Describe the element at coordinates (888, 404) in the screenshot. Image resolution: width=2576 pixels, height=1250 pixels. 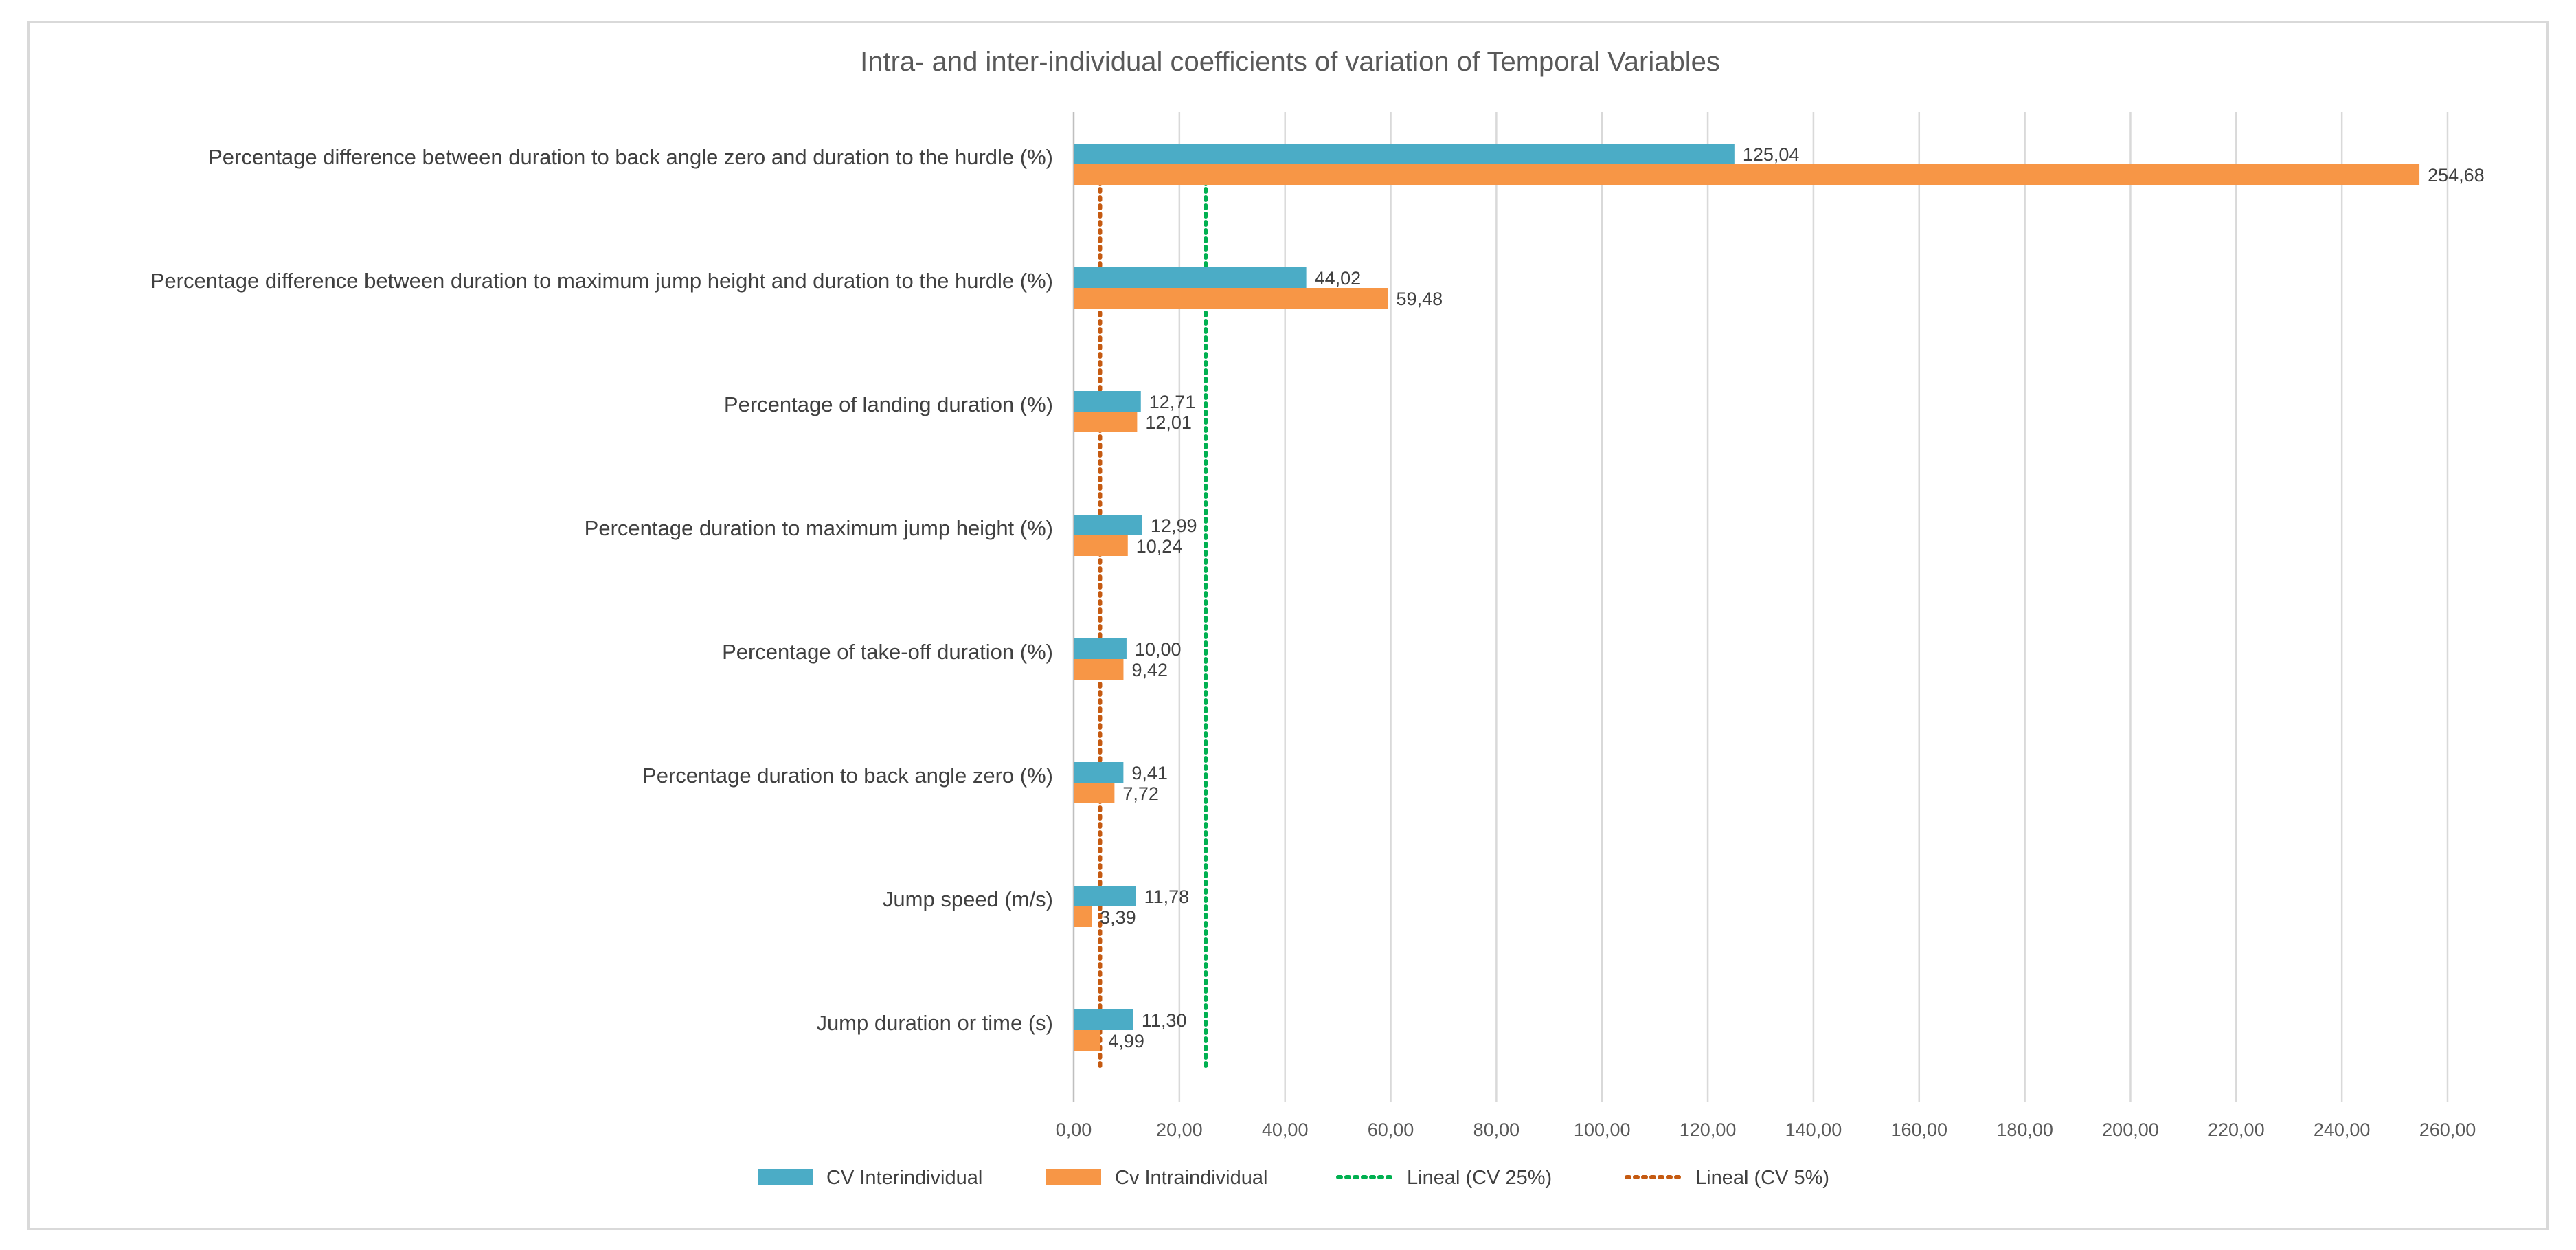
I see `category-label: Percentage of landing duration (%)` at that location.